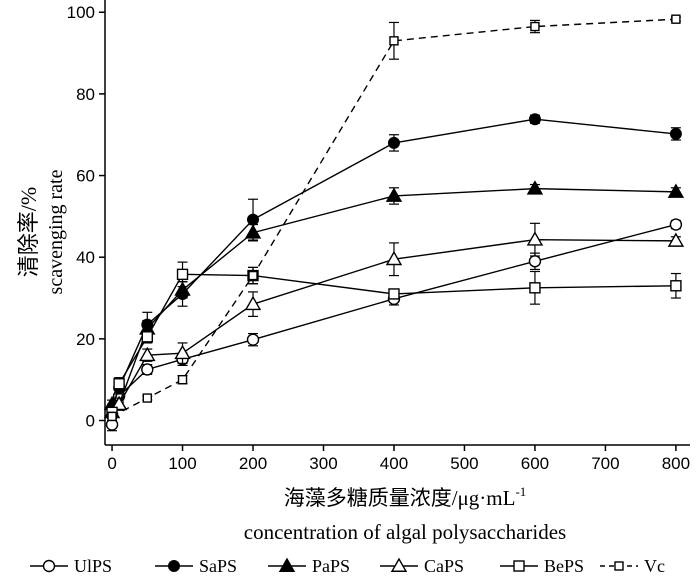  What do you see at coordinates (287, 564) in the screenshot?
I see `legend-marker-paps` at bounding box center [287, 564].